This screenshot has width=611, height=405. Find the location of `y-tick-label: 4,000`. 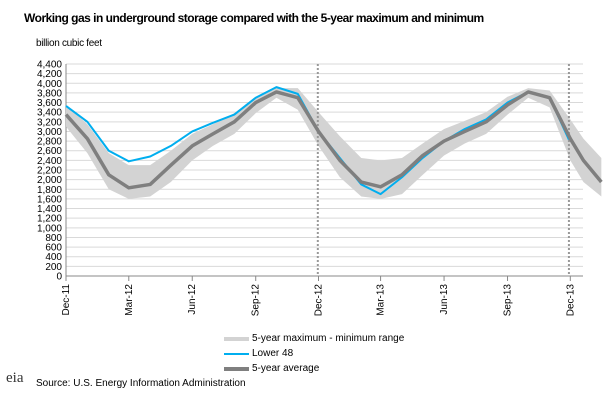

y-tick-label: 4,000 is located at coordinates (49, 84).